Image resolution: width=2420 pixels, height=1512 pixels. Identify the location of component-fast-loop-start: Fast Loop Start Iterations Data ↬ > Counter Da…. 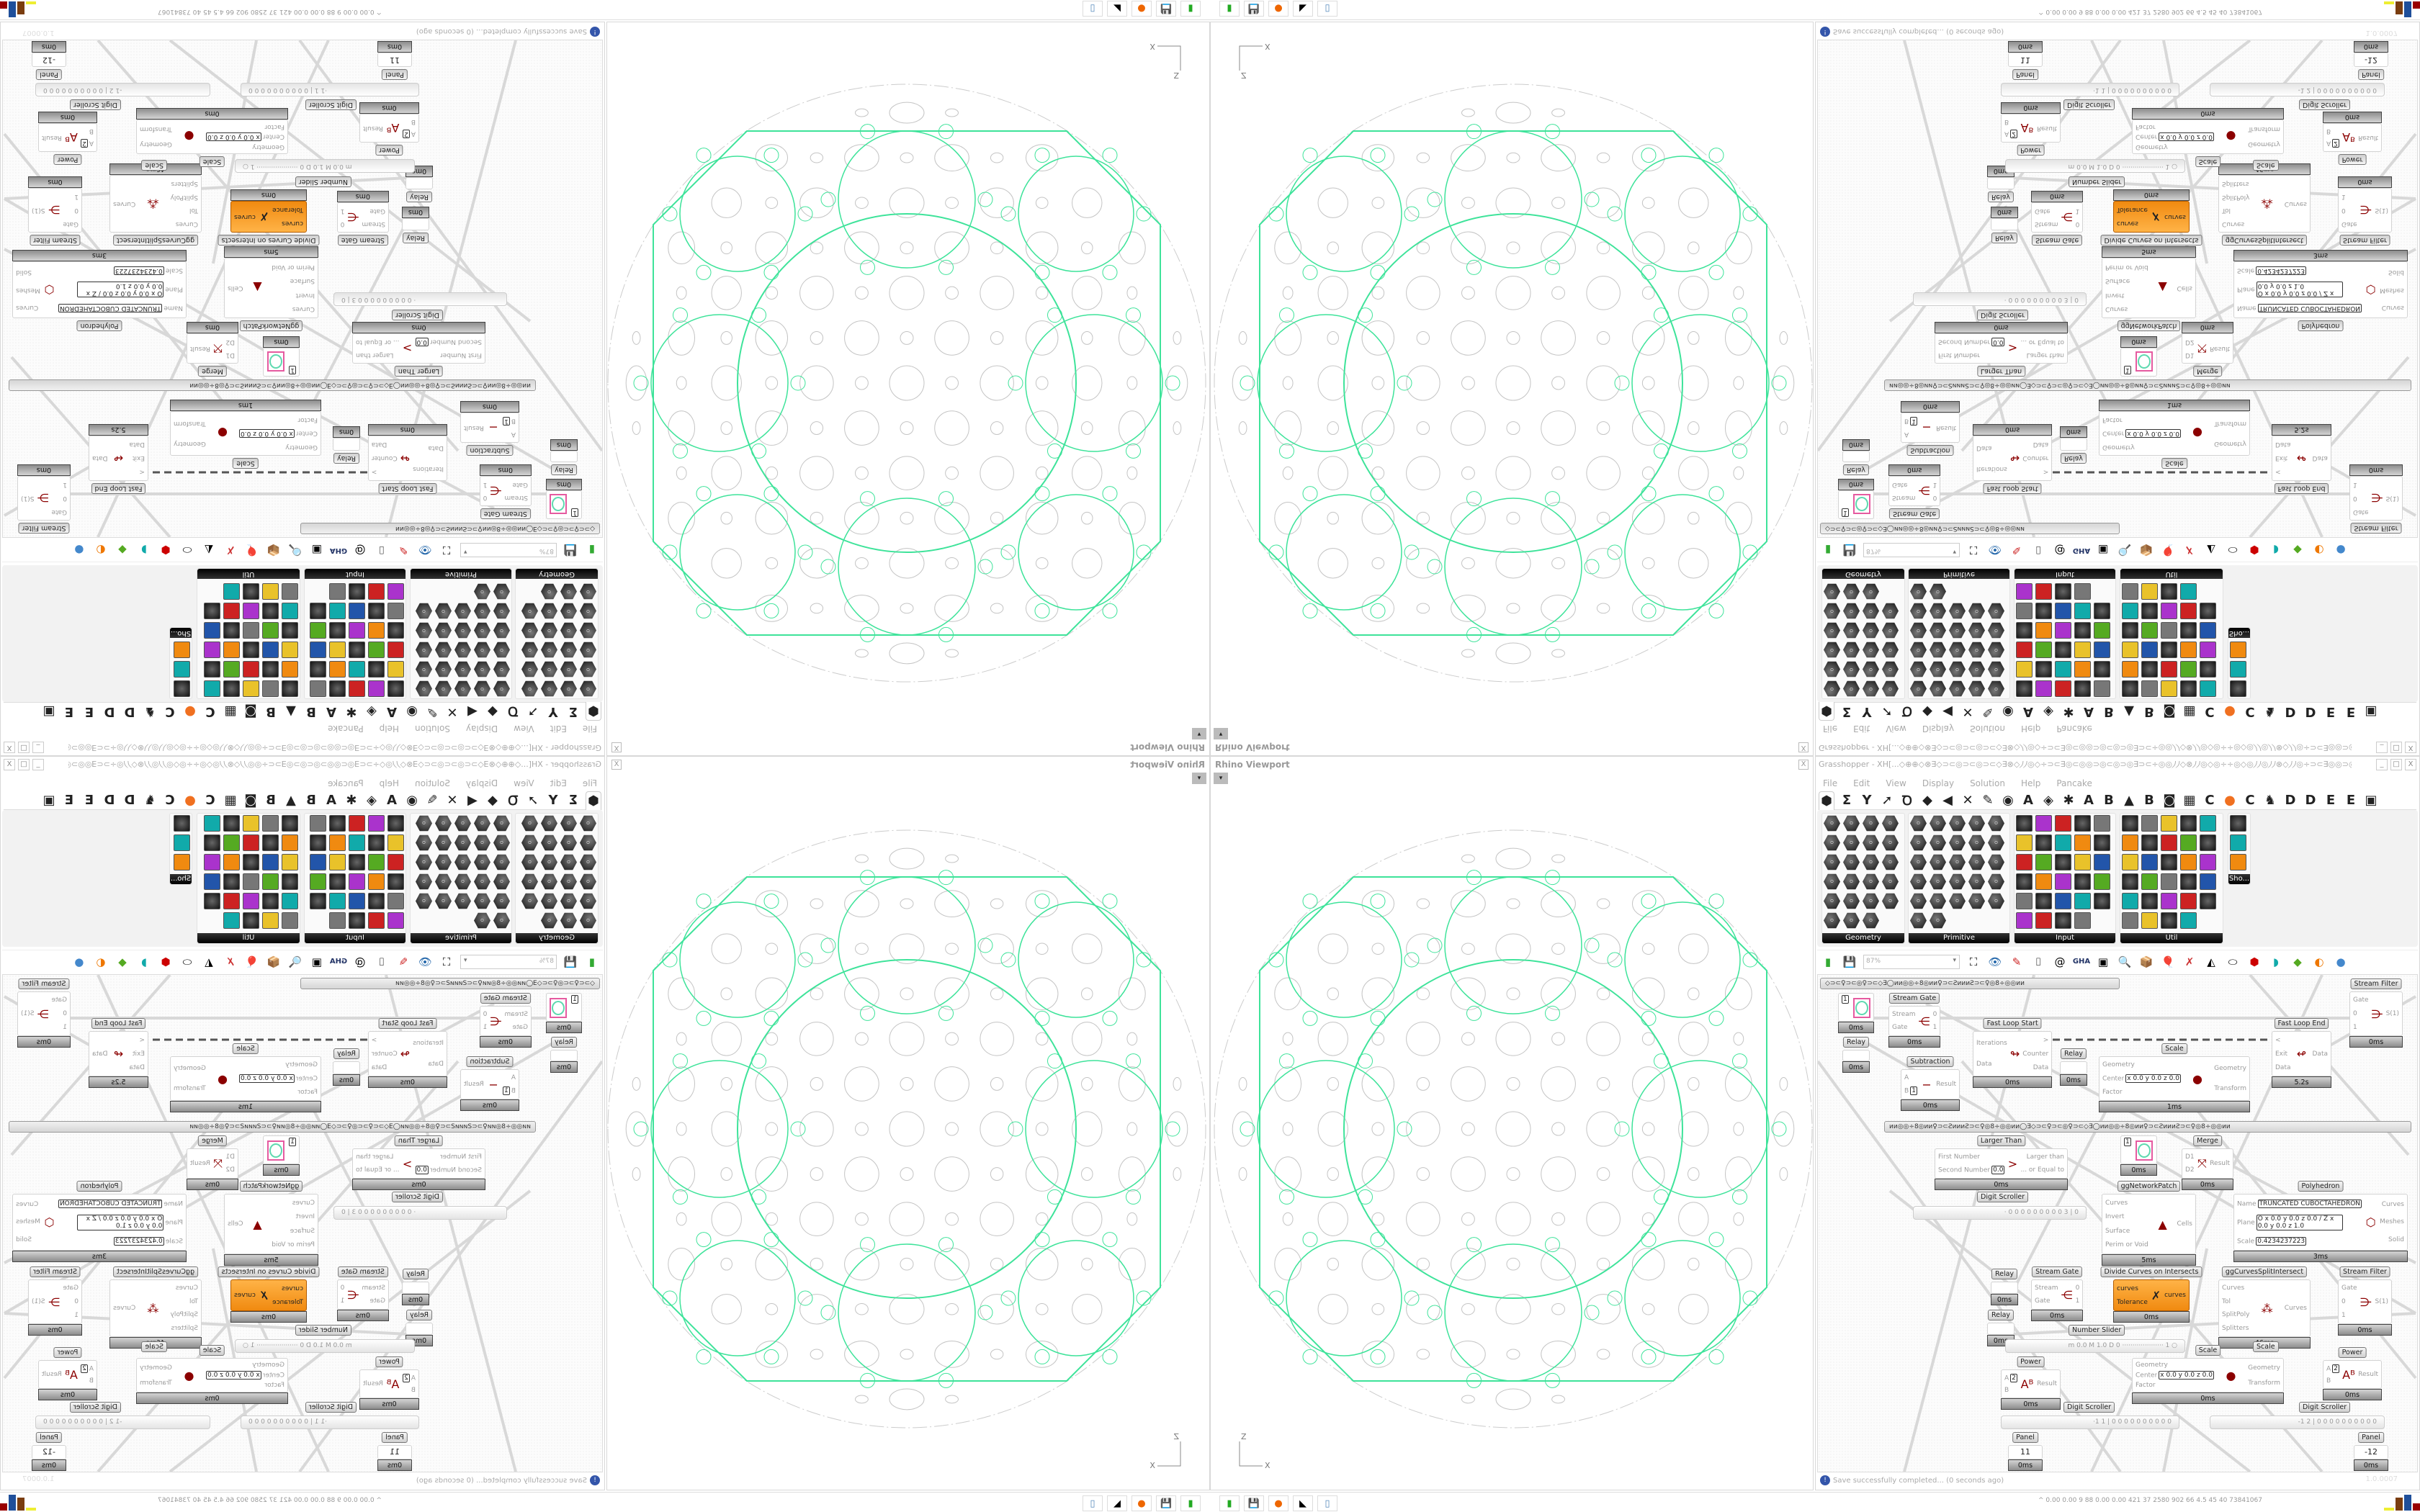
(407, 459).